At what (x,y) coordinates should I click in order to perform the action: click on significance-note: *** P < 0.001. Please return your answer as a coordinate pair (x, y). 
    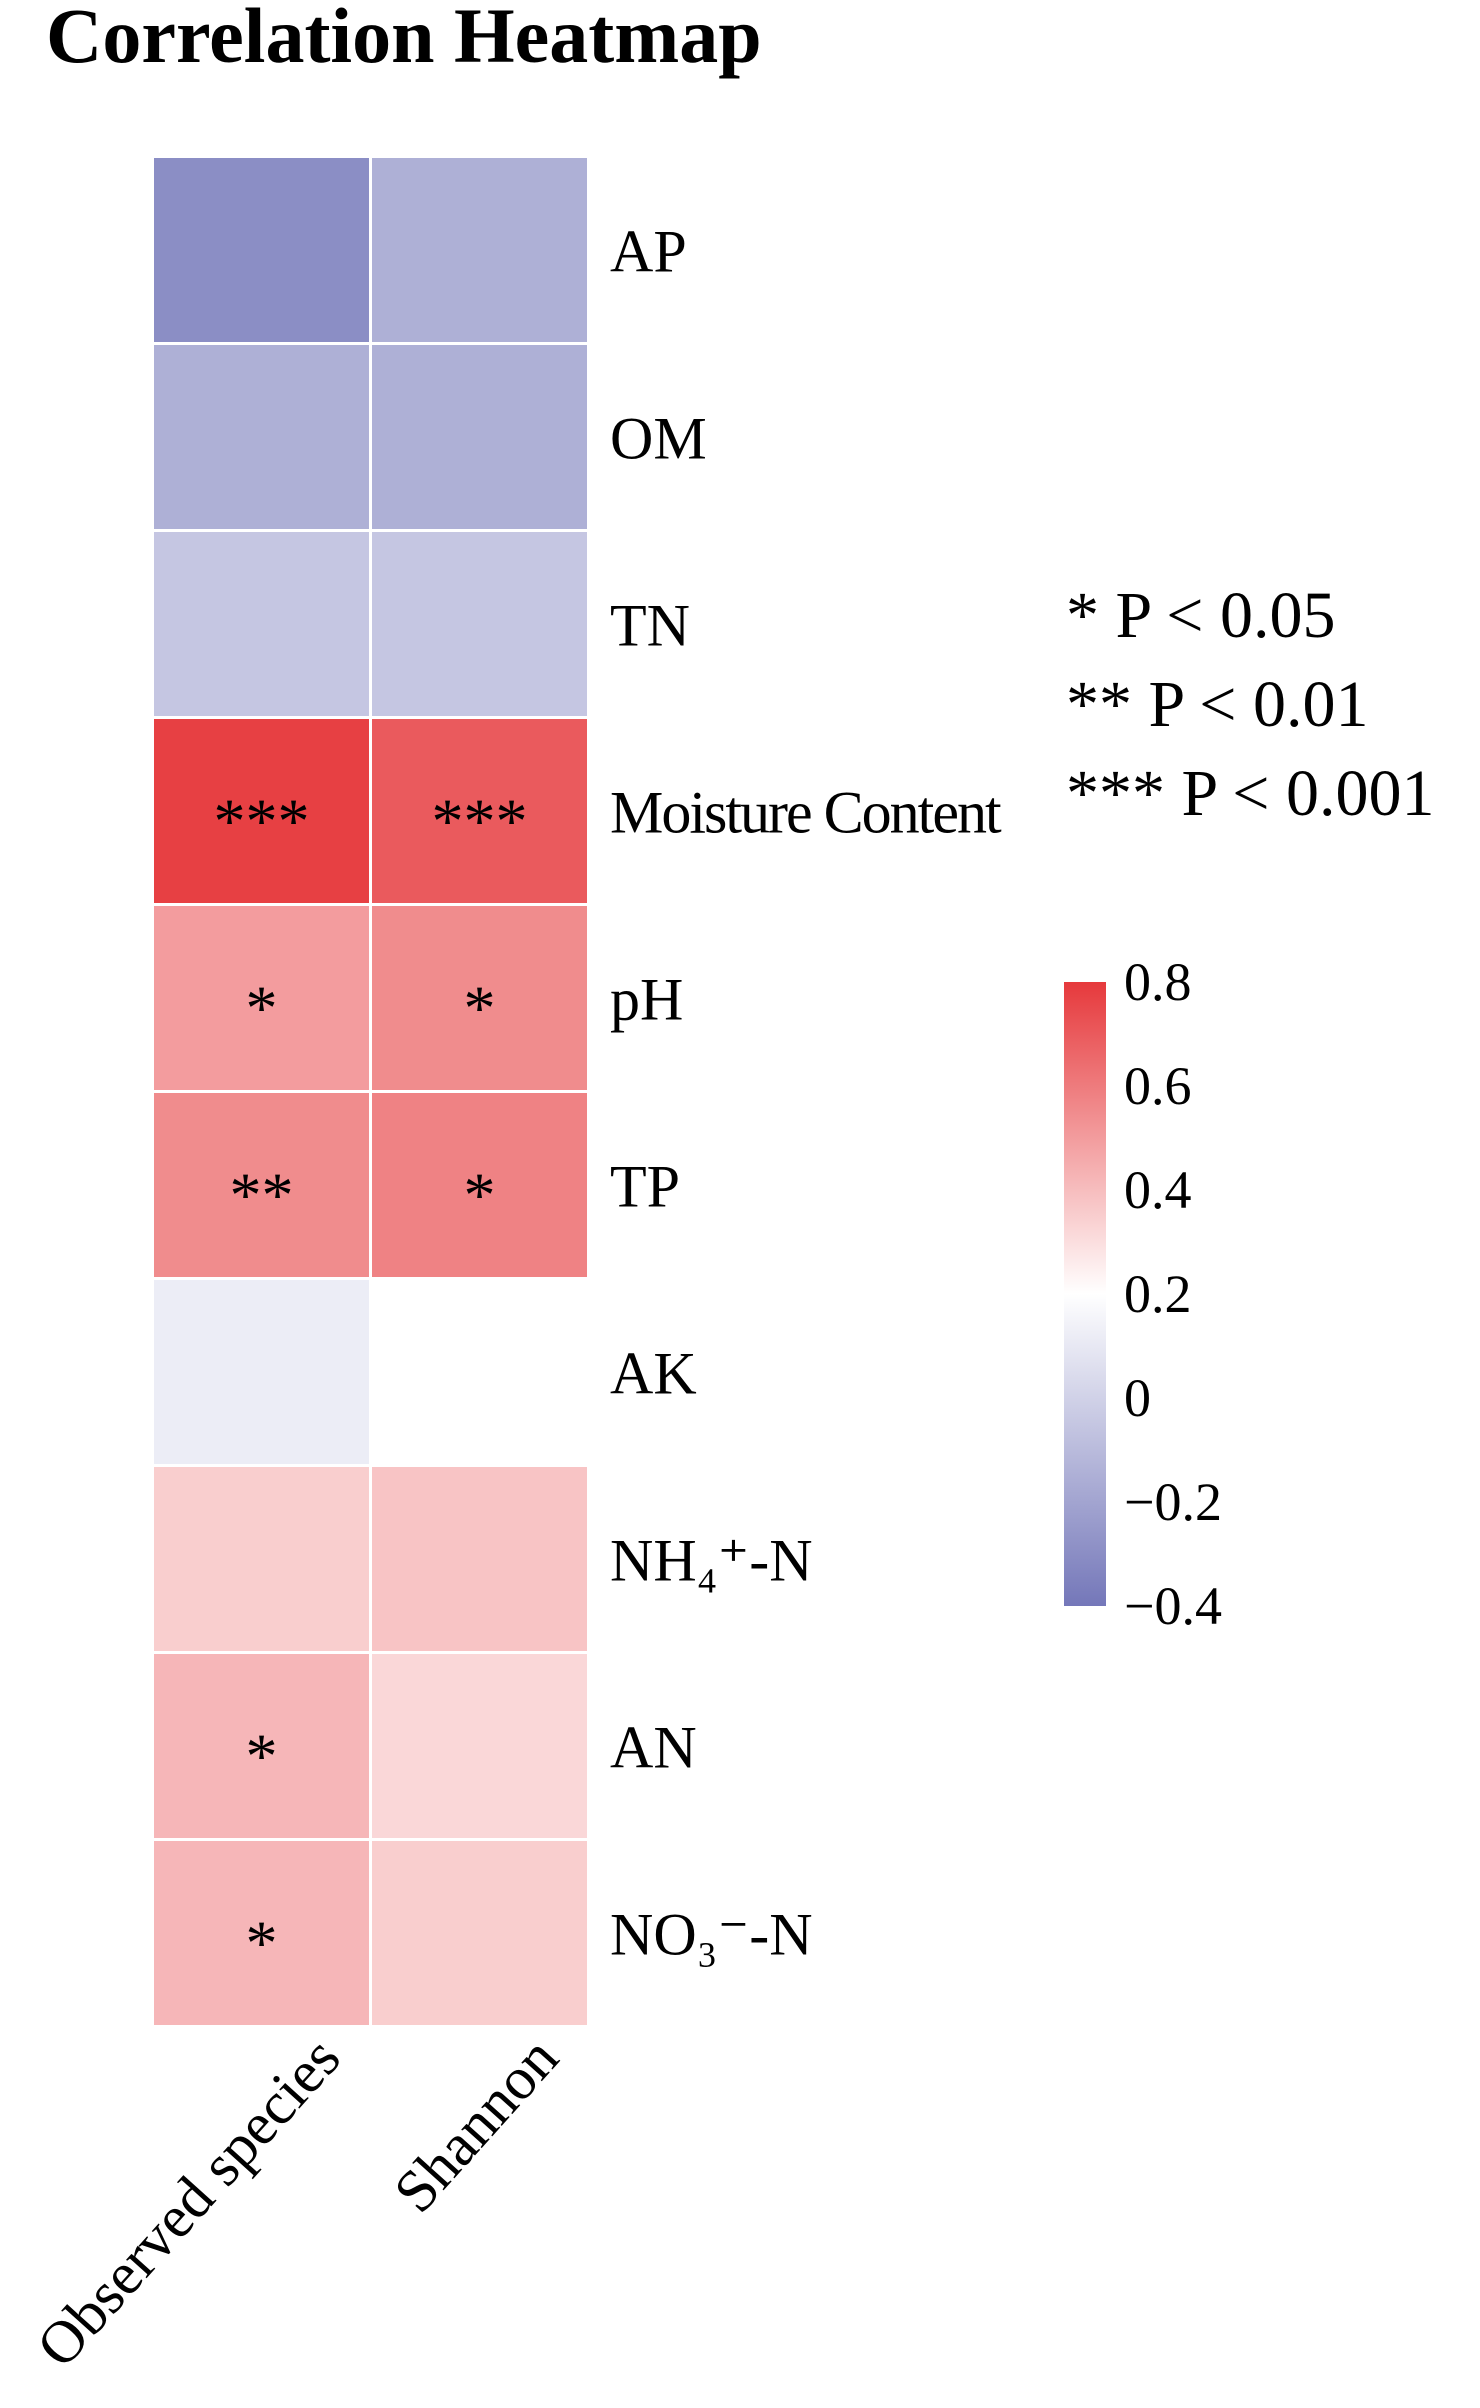
    Looking at the image, I should click on (1250, 793).